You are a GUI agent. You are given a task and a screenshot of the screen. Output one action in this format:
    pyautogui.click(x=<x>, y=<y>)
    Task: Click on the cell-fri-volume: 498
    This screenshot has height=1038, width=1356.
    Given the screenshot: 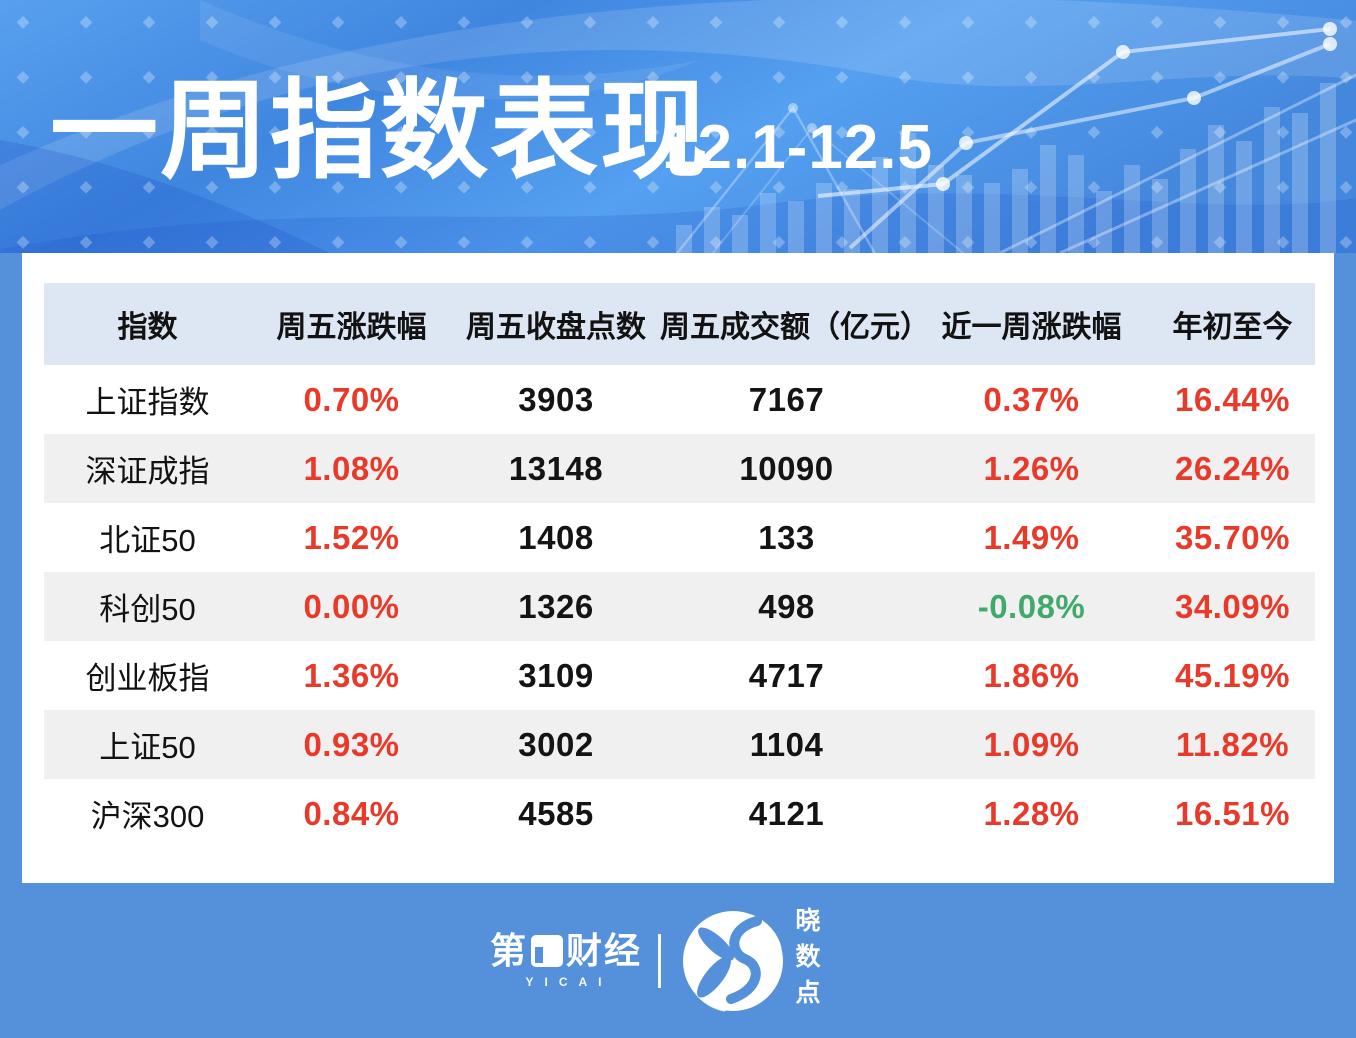 What is the action you would take?
    pyautogui.click(x=786, y=606)
    